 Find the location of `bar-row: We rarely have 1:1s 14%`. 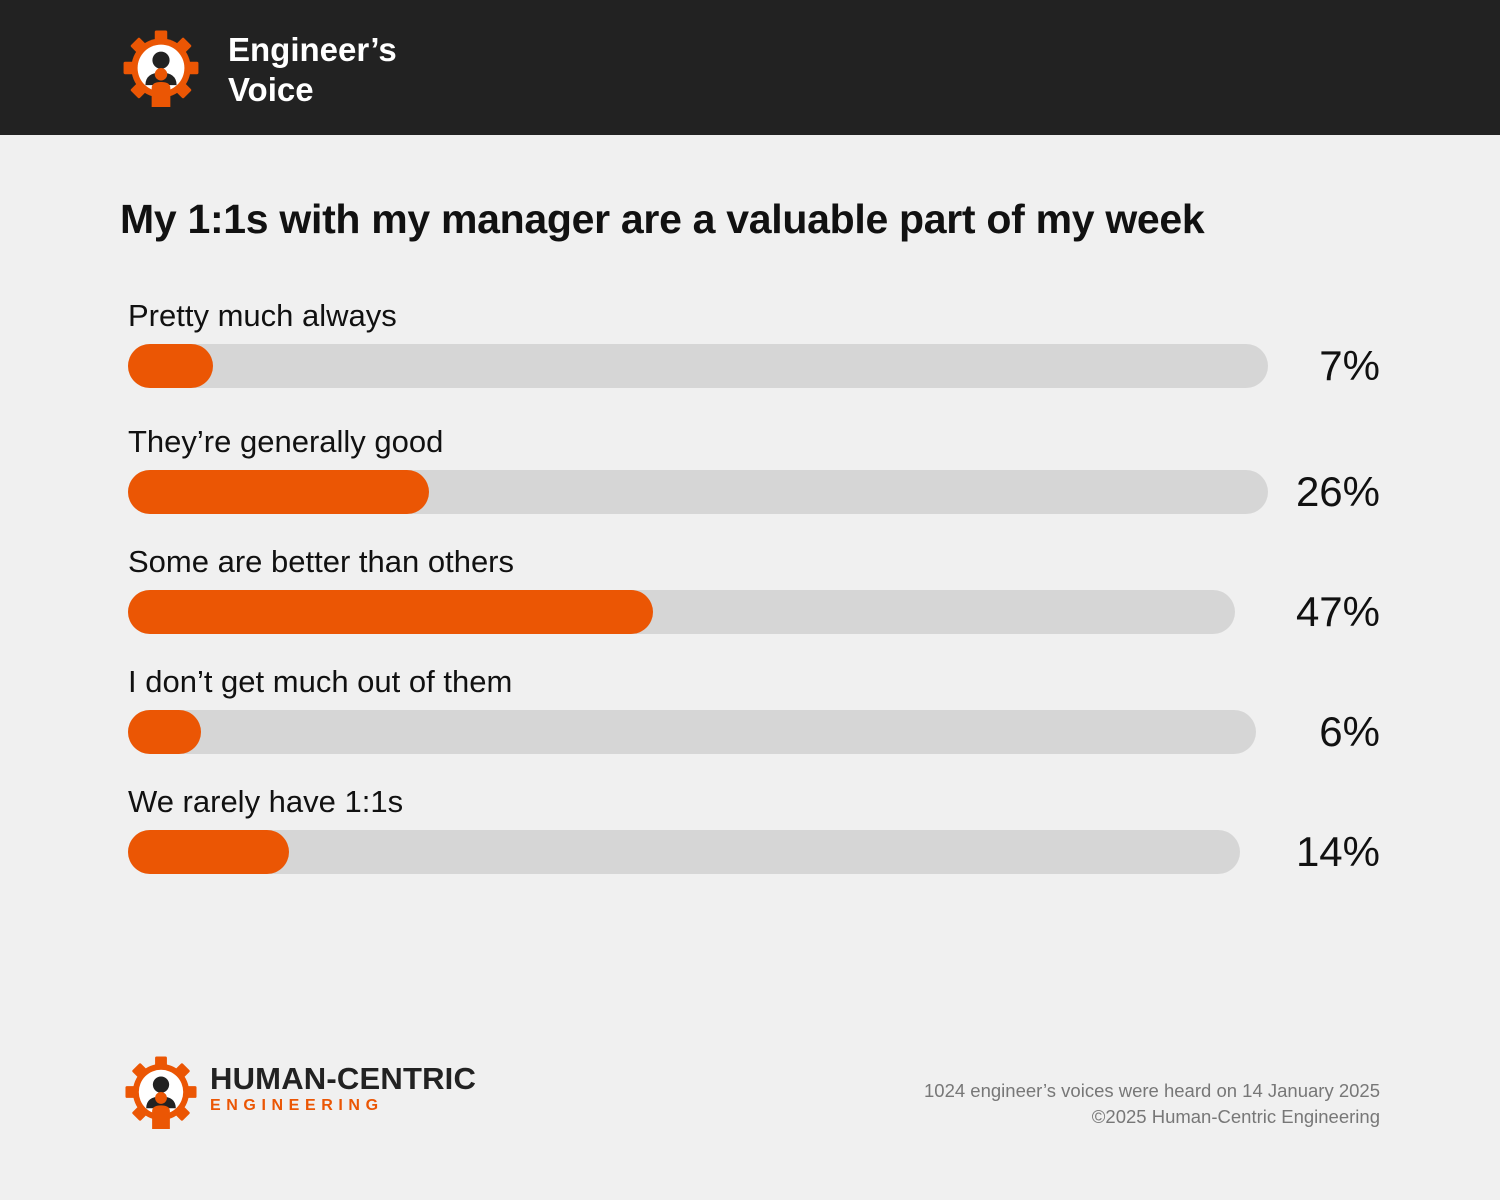

bar-row: We rarely have 1:1s 14% is located at coordinates (754, 839).